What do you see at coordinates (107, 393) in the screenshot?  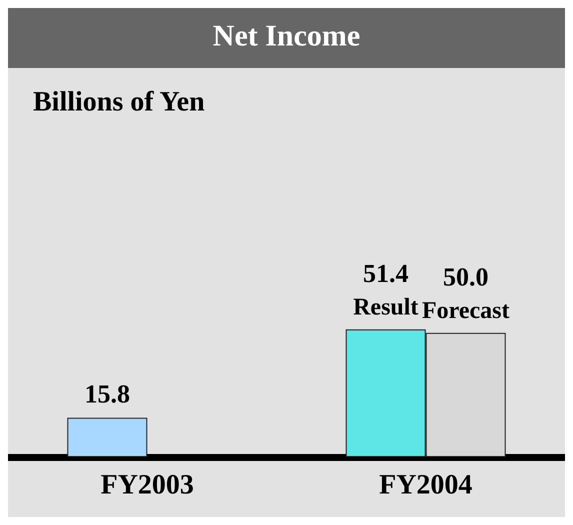 I see `data-label: 15.8` at bounding box center [107, 393].